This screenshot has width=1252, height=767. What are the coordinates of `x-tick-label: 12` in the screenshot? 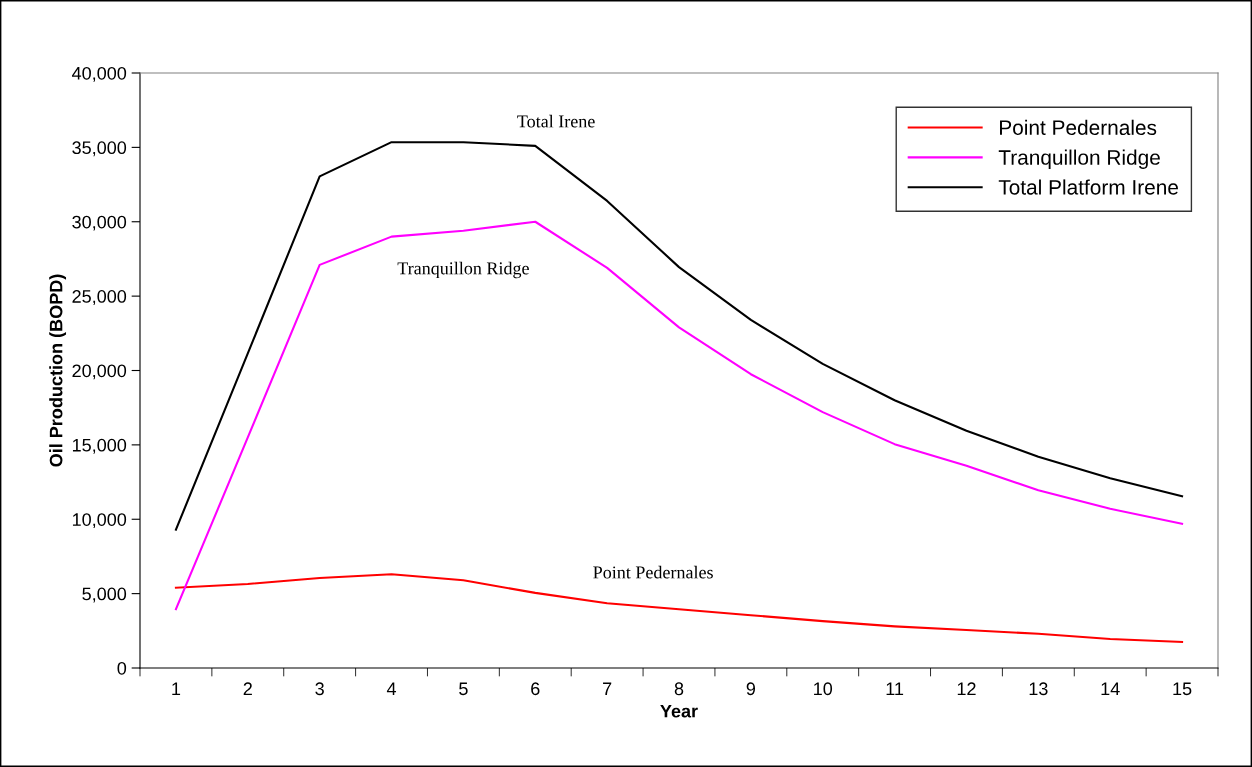 It's located at (966, 688).